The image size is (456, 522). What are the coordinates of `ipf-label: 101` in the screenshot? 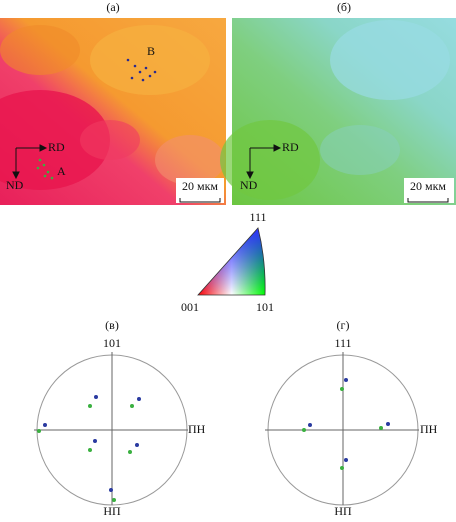 It's located at (265, 307).